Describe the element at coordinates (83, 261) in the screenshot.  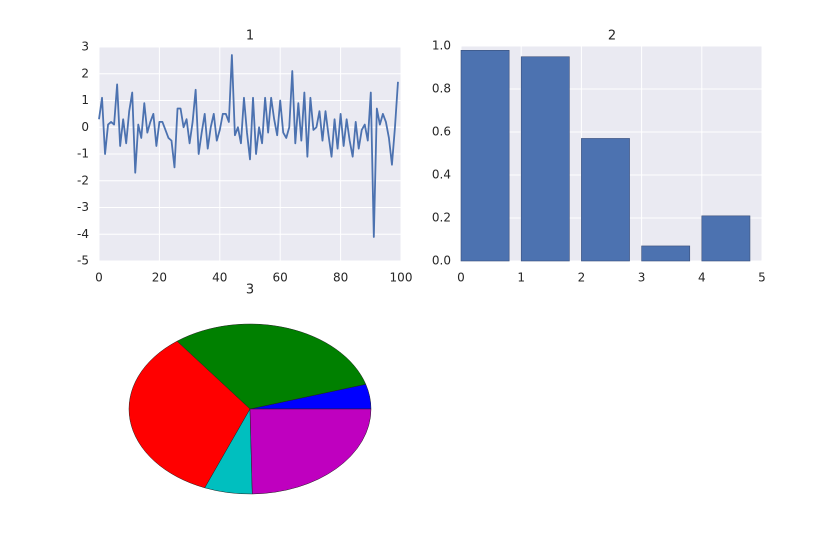
I see `y-tick-label: -5` at that location.